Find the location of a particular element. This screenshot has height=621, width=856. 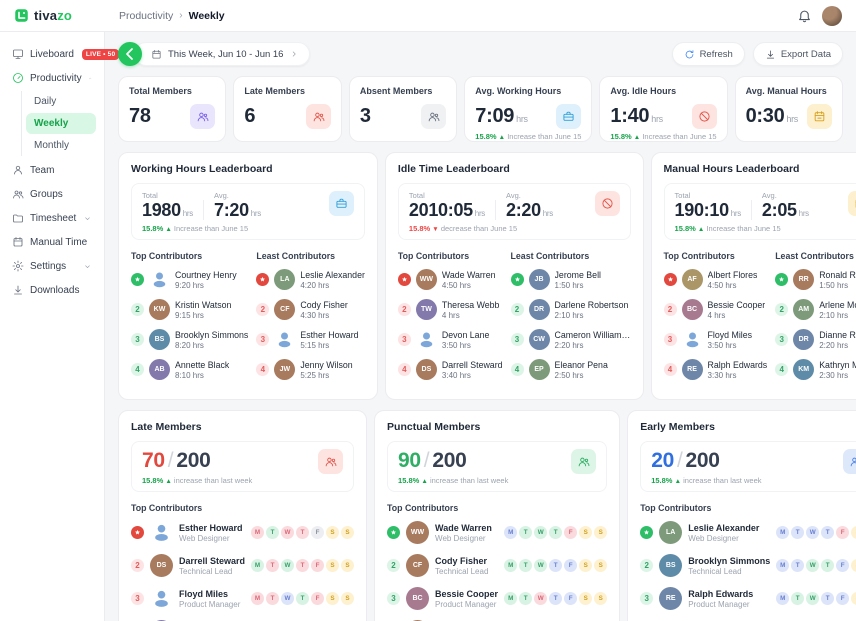

brand-logo: tivazo is located at coordinates (52, 15).